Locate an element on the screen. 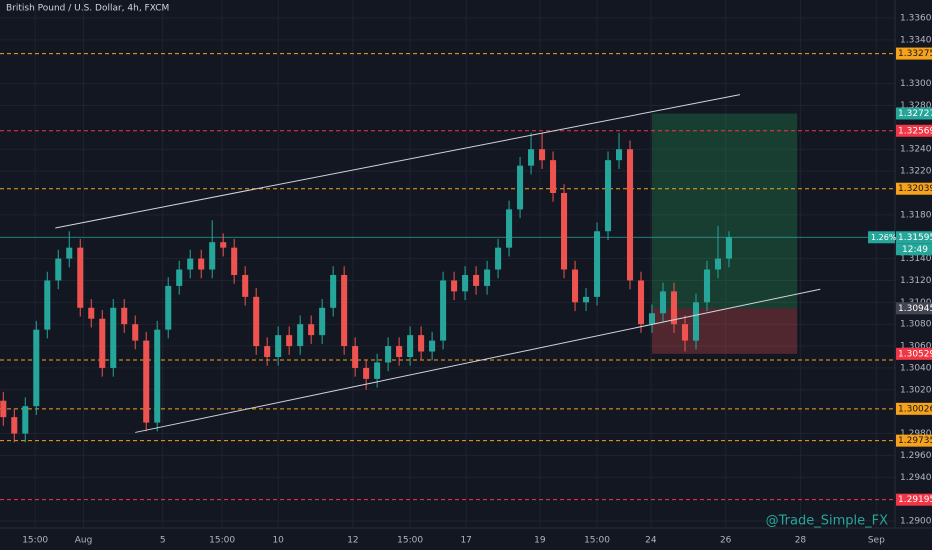 The width and height of the screenshot is (932, 550). y-tick-label: 1.29400 is located at coordinates (916, 478).